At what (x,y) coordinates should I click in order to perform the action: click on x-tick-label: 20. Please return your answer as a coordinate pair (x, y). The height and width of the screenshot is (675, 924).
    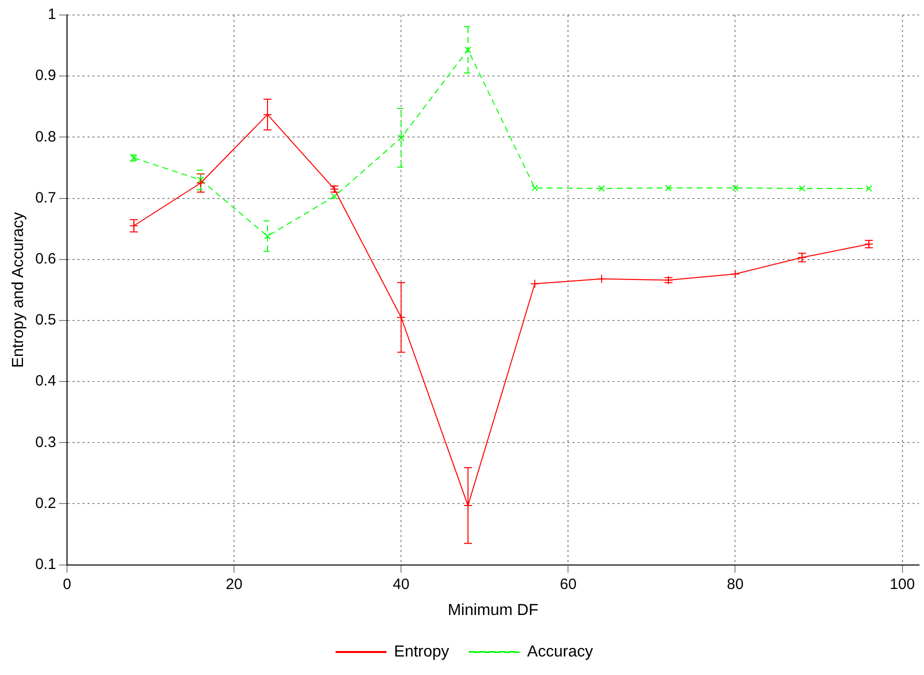
    Looking at the image, I should click on (234, 584).